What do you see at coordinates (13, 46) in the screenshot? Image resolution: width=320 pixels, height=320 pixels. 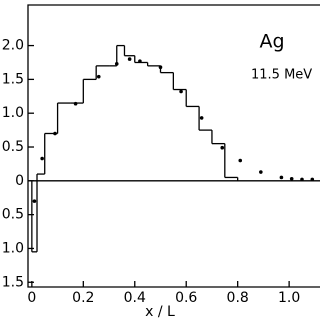 I see `y-tick-label: 2.0` at bounding box center [13, 46].